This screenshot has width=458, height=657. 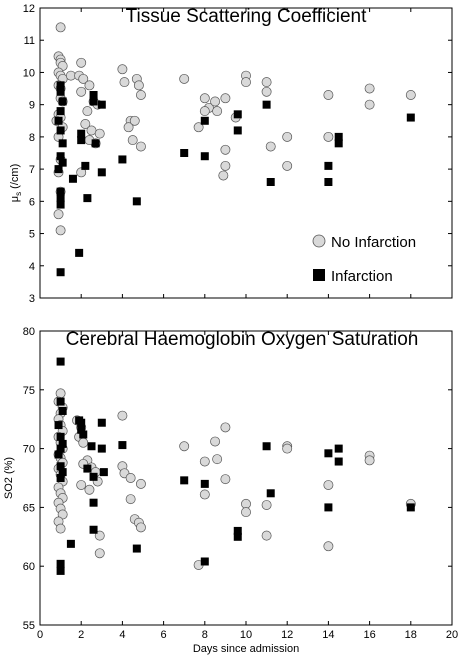 What do you see at coordinates (32, 106) in the screenshot?
I see `scattering-y-tick-label: 9` at bounding box center [32, 106].